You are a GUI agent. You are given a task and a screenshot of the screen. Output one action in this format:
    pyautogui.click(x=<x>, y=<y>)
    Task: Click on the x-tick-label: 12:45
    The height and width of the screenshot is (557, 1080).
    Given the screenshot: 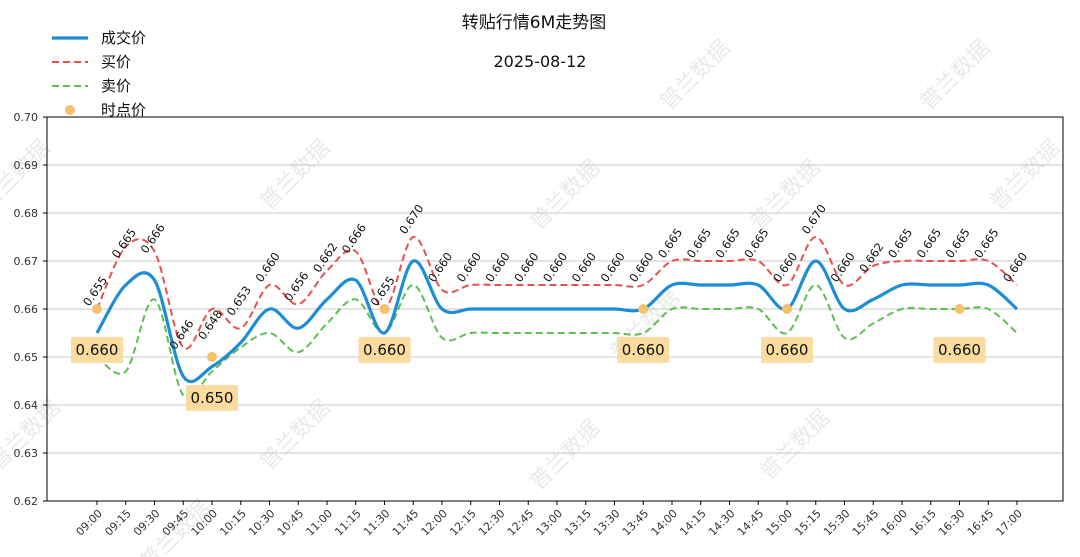 What is the action you would take?
    pyautogui.click(x=521, y=523)
    